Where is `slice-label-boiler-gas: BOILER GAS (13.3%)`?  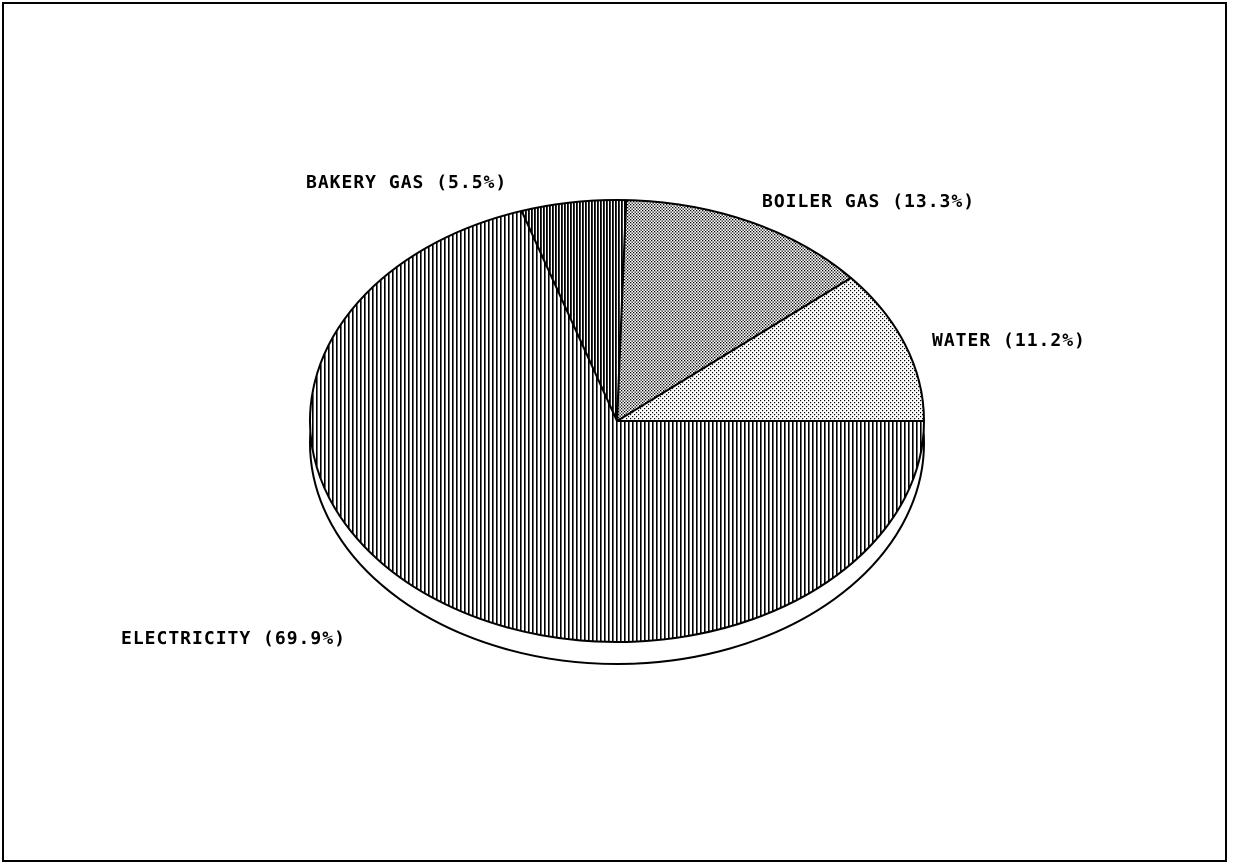 slice-label-boiler-gas: BOILER GAS (13.3%) is located at coordinates (868, 201).